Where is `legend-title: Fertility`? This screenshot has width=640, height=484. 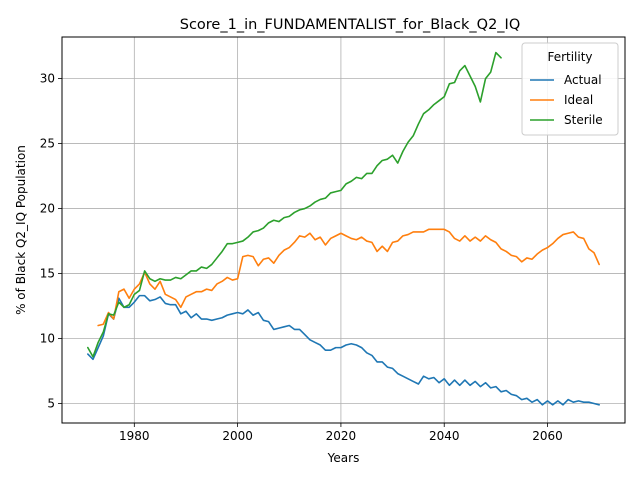
legend-title: Fertility is located at coordinates (569, 57).